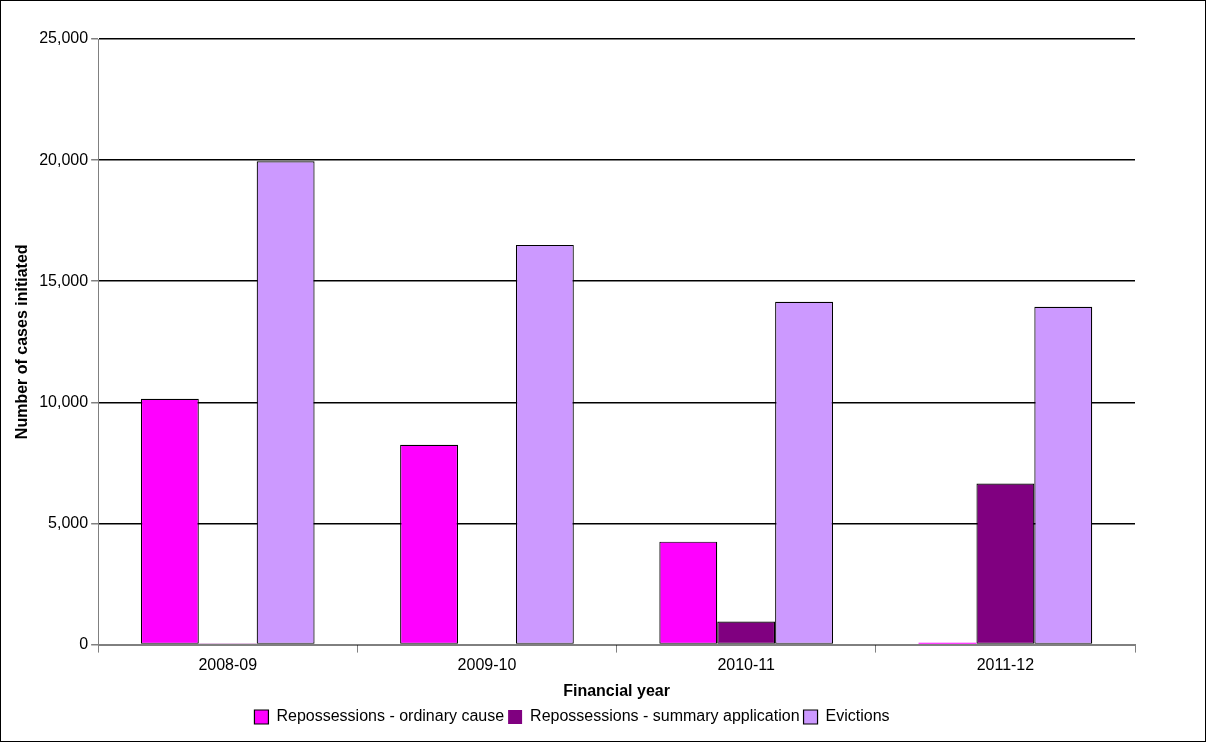 The height and width of the screenshot is (742, 1206). Describe the element at coordinates (665, 716) in the screenshot. I see `legend-label: Repossessions - summary application` at that location.